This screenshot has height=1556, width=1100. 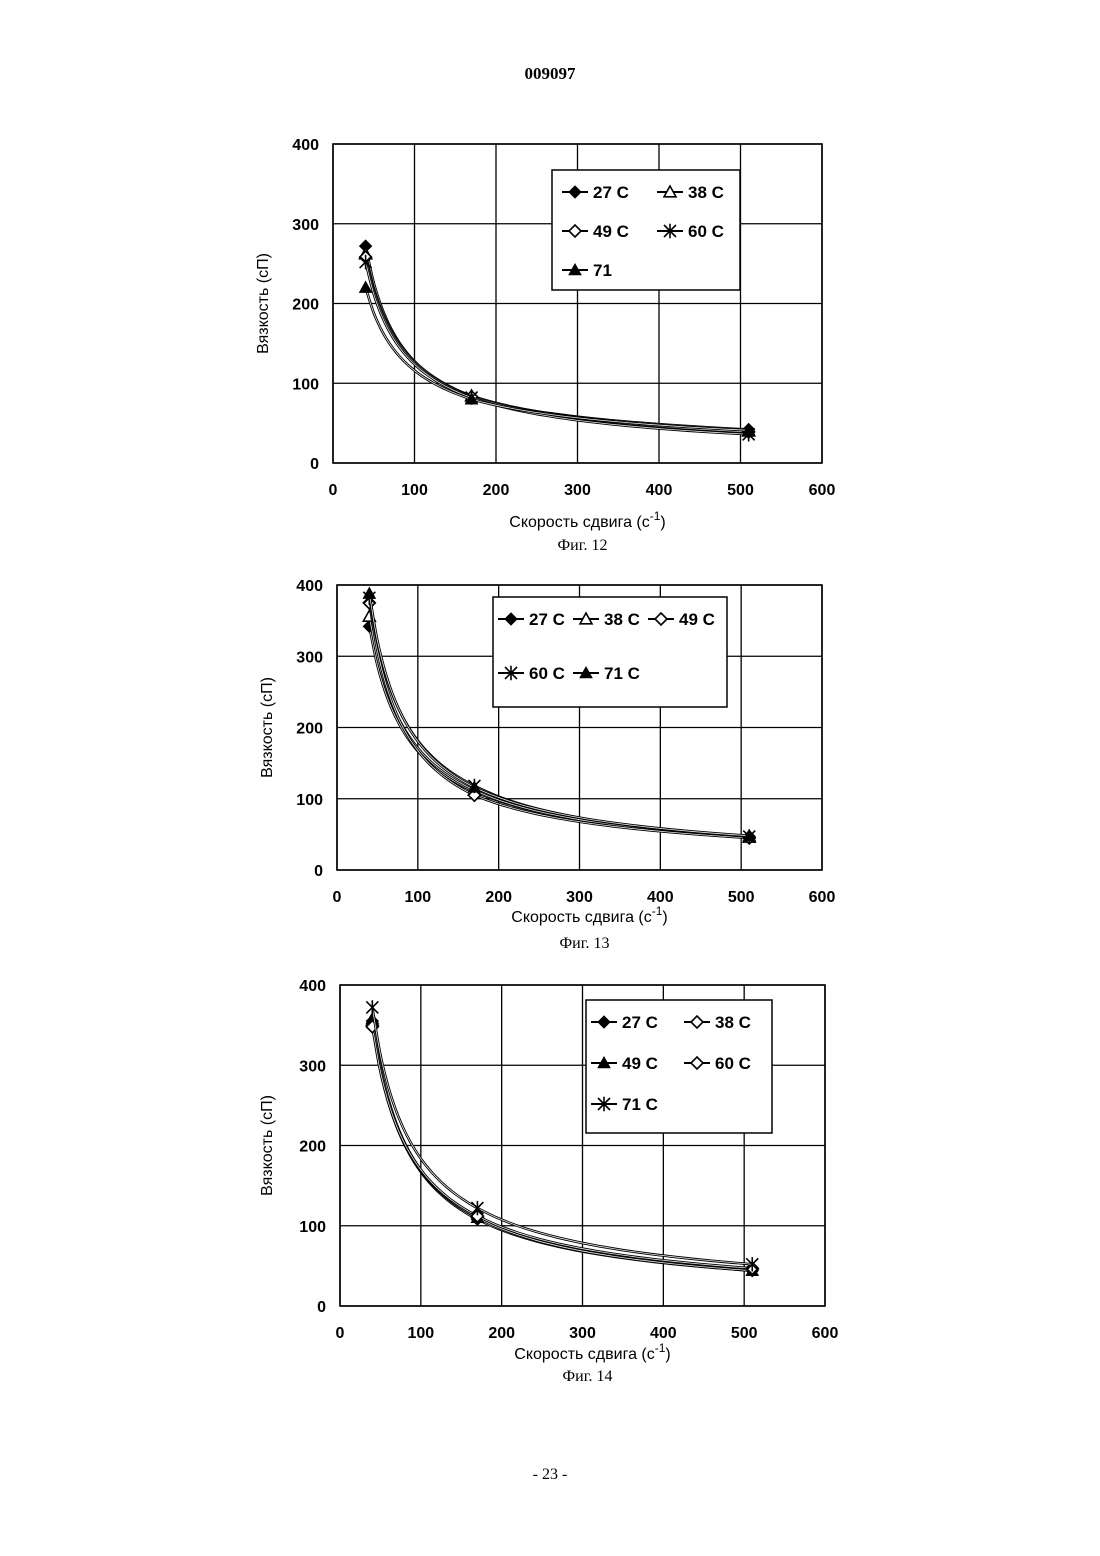 I want to click on figure-label: Фиг. 12, so click(x=583, y=545).